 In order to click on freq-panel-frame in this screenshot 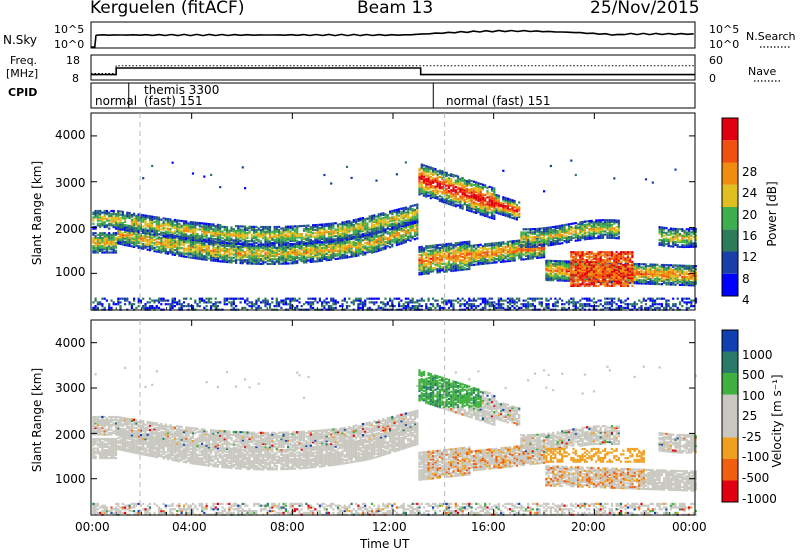, I will do `click(393, 67)`.